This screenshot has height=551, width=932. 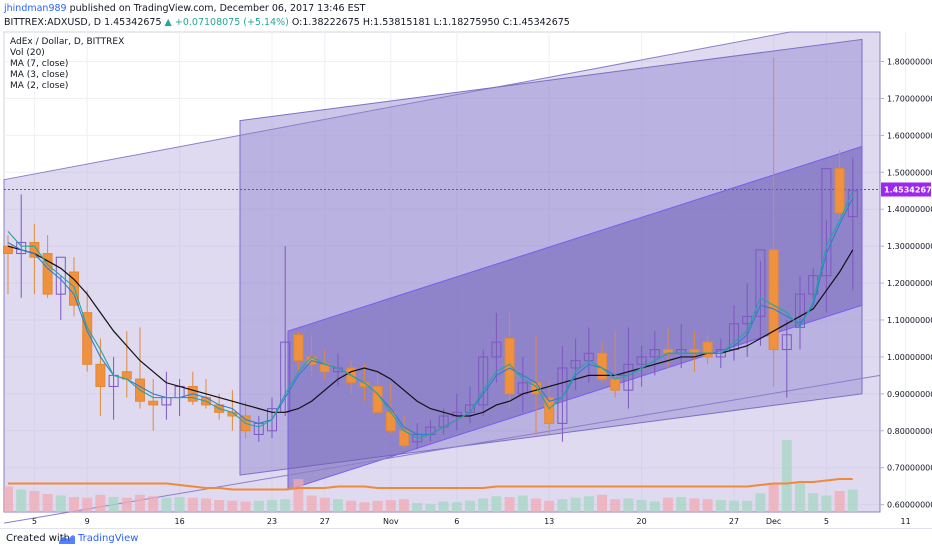 I want to click on volume-ma-line, so click(x=430, y=484).